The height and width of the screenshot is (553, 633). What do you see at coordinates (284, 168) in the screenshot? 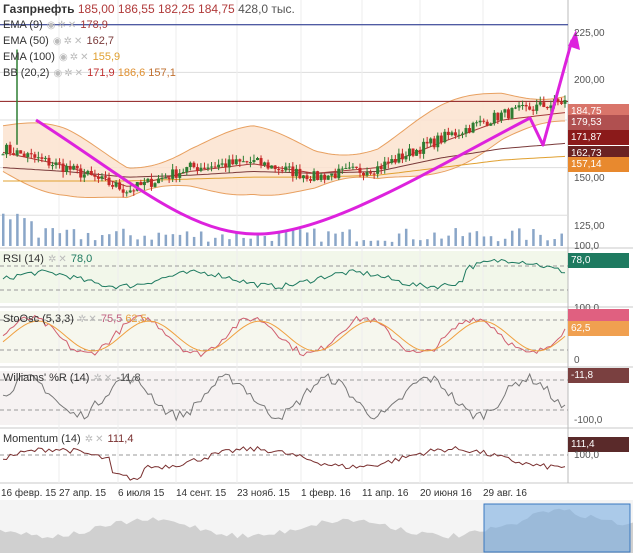
I see `ema100-line` at bounding box center [284, 168].